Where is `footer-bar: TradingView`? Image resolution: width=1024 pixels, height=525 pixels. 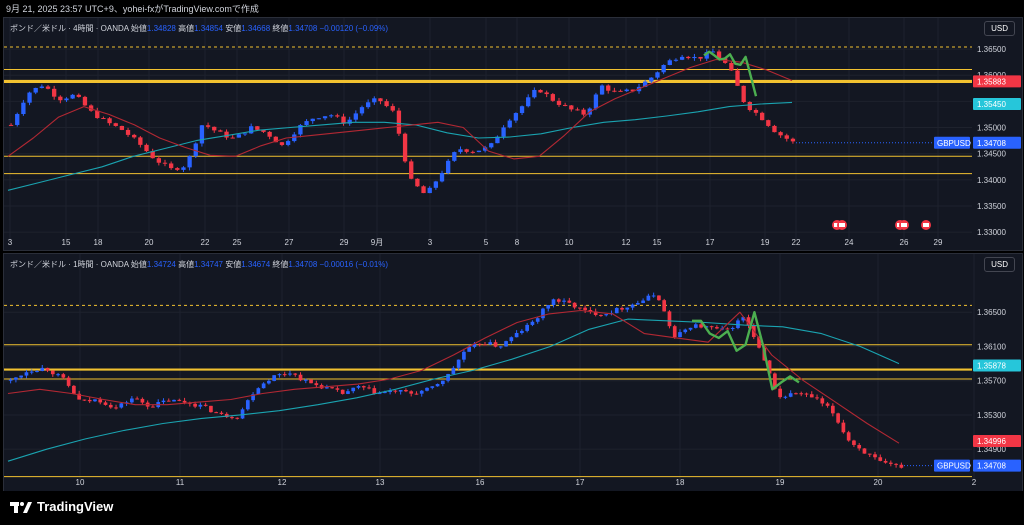
footer-bar: TradingView is located at coordinates (512, 508).